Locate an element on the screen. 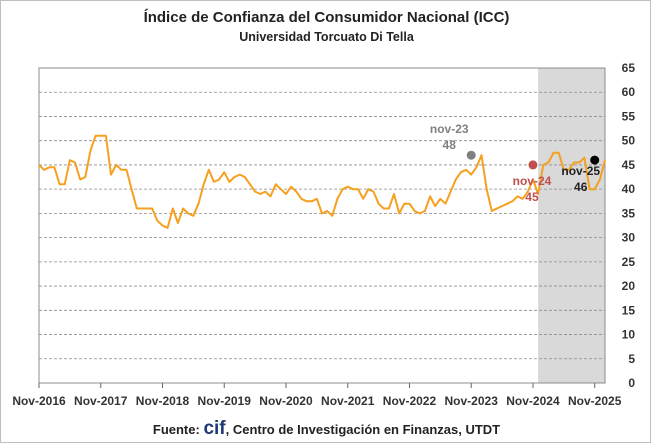  chart-subtitle: Universidad Torcuato Di Tella is located at coordinates (326, 37).